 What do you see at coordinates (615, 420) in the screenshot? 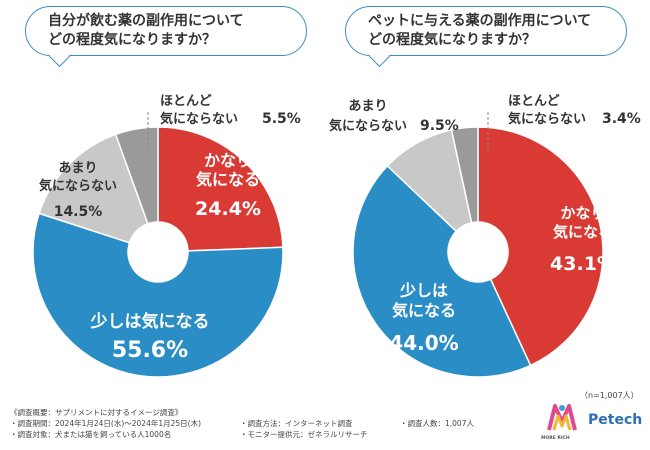
I see `petech-logo: Petech` at bounding box center [615, 420].